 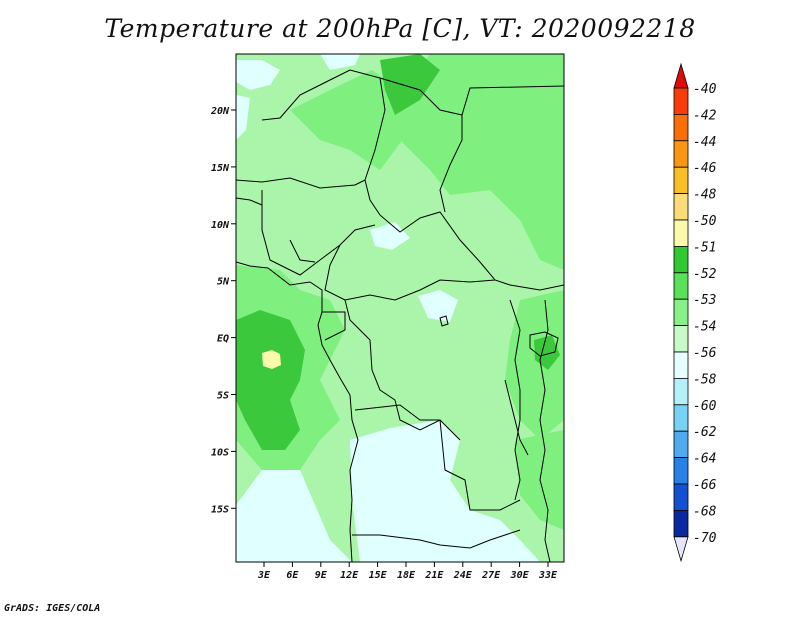 What do you see at coordinates (705, 379) in the screenshot?
I see `colorbar-label: -58` at bounding box center [705, 379].